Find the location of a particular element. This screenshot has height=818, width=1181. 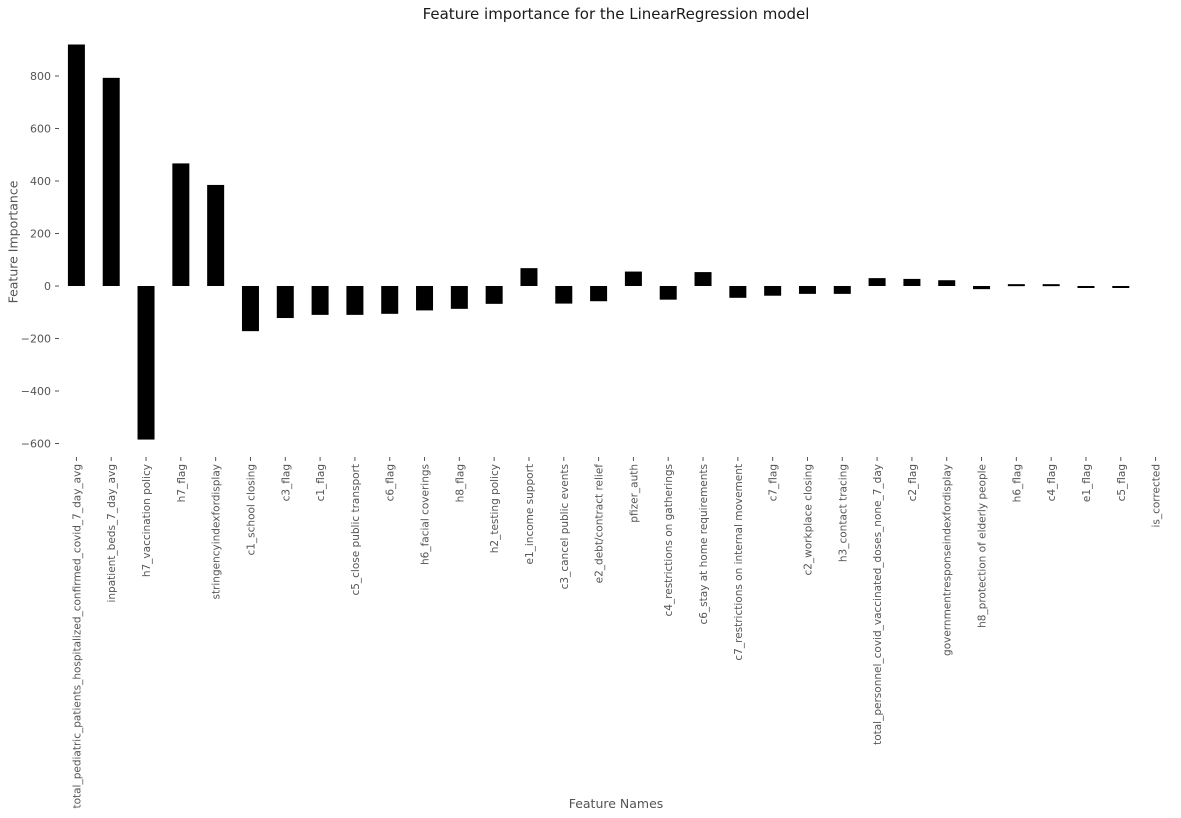

x-tick-label: e1_flag is located at coordinates (1087, 483).